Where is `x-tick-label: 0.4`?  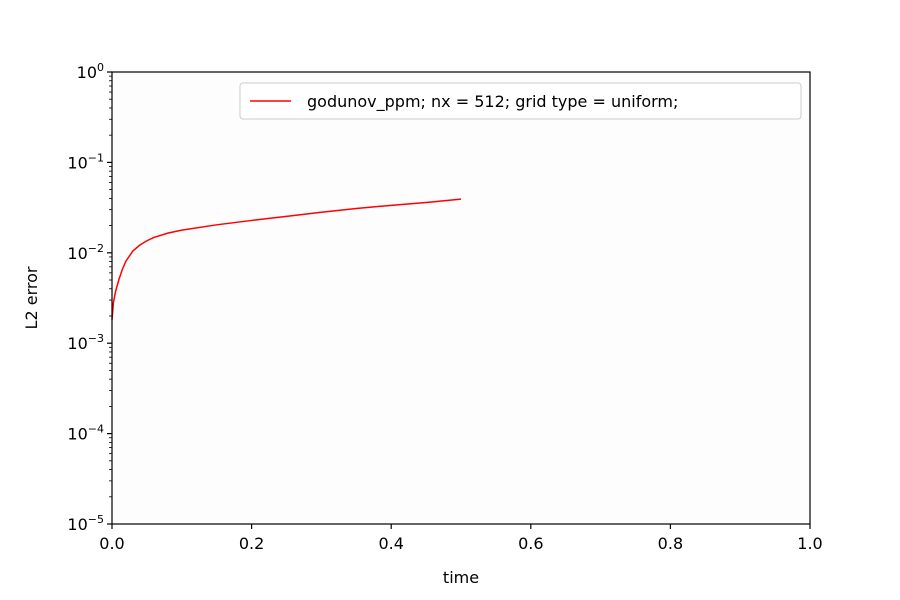
x-tick-label: 0.4 is located at coordinates (390, 543).